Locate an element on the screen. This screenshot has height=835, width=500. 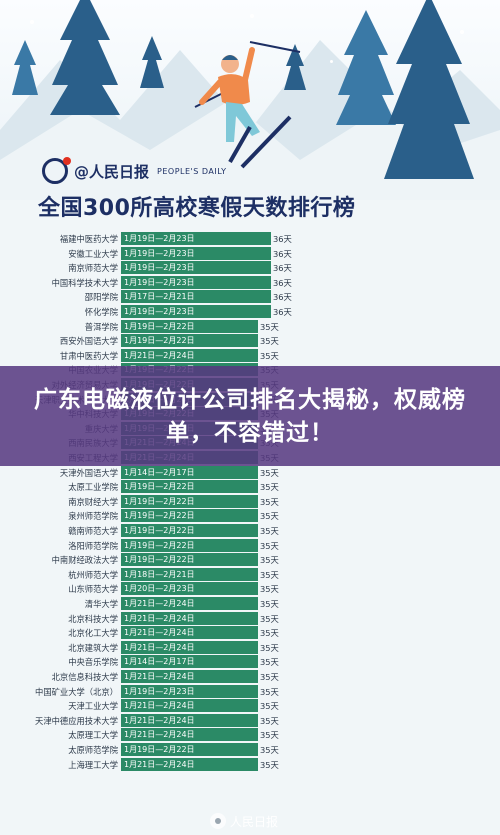
table-row: 太原理工大学 1月21日—2月24日 35天 is located at coordinates (250, 735).